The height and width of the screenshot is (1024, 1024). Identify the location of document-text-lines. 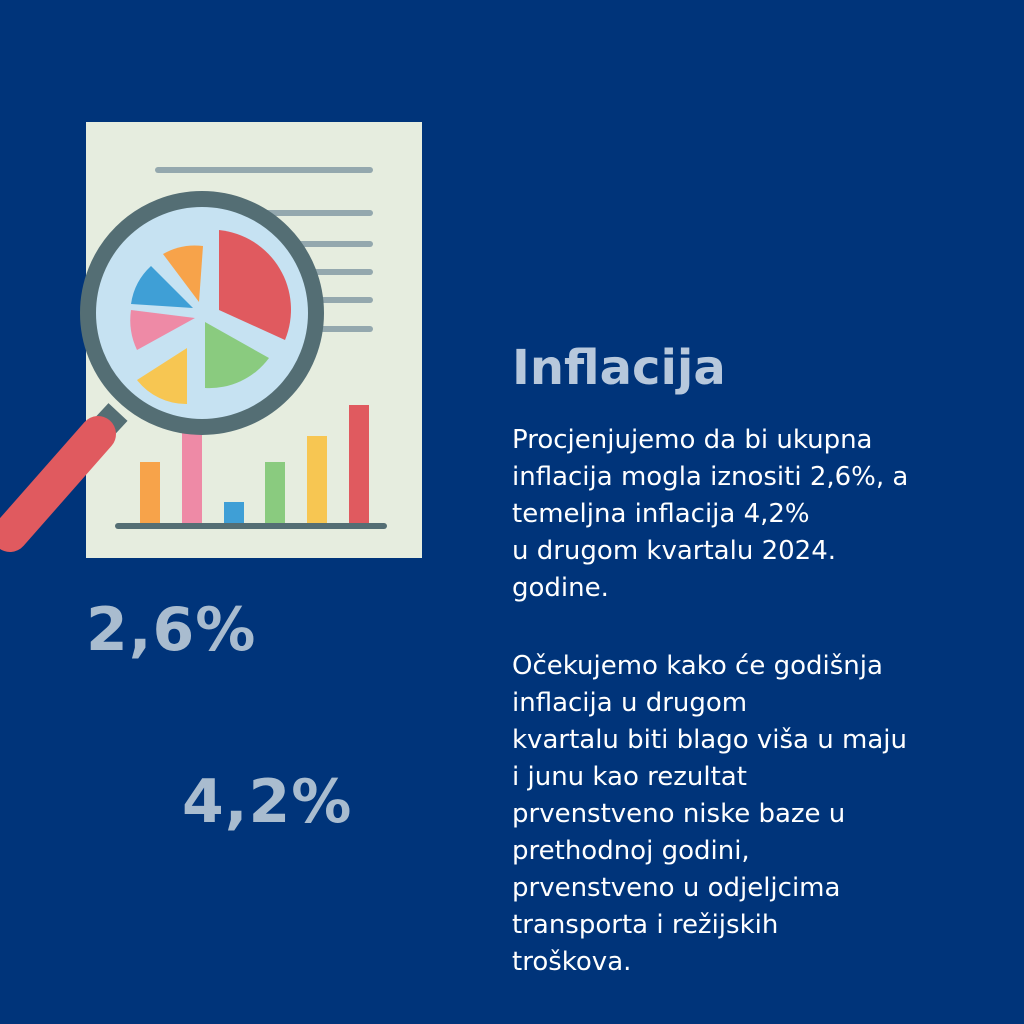
(264, 249).